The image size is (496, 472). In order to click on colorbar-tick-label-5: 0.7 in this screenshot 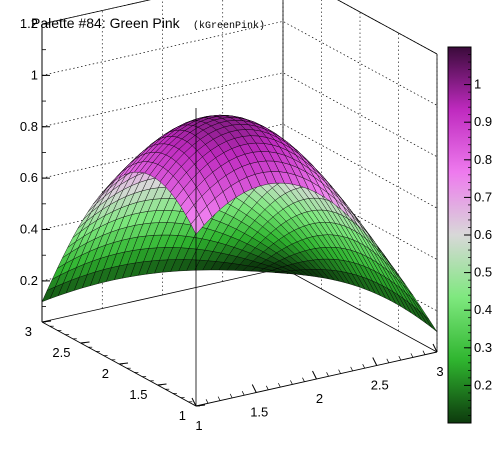, I will do `click(483, 196)`.